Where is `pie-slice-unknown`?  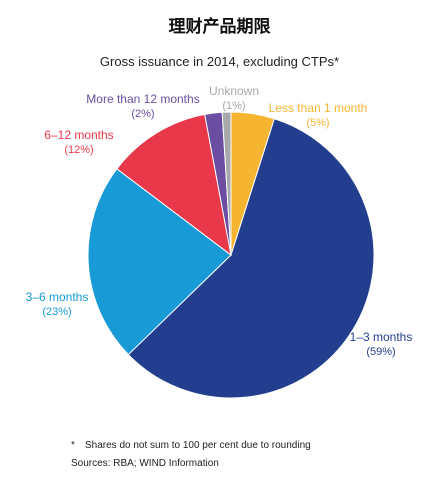 pie-slice-unknown is located at coordinates (226, 183).